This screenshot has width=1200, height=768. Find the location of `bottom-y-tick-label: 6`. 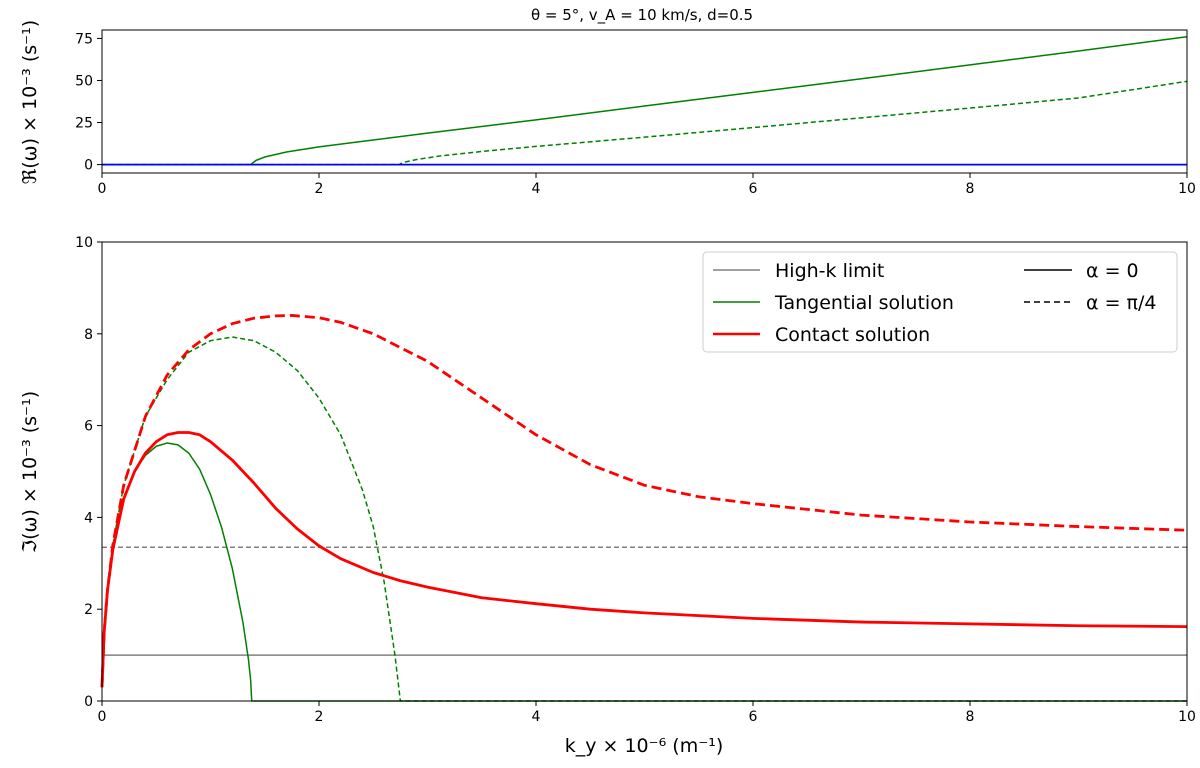

bottom-y-tick-label: 6 is located at coordinates (88, 427).